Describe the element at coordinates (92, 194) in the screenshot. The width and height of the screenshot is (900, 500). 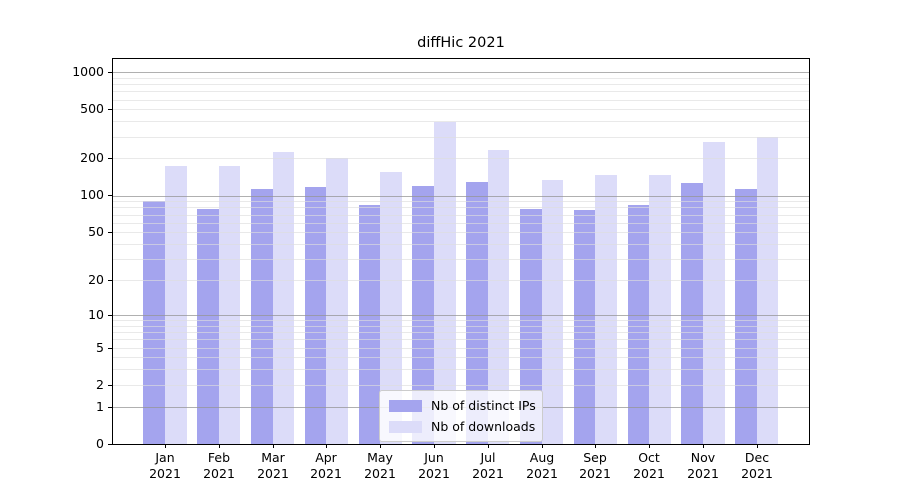
I see `y-axis-tick-label-100: 100` at that location.